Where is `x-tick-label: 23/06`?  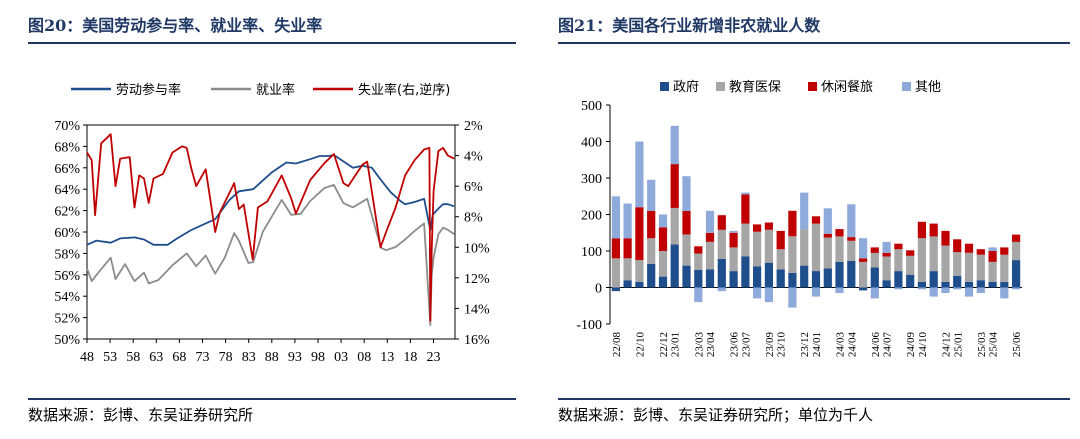 x-tick-label: 23/06 is located at coordinates (735, 345).